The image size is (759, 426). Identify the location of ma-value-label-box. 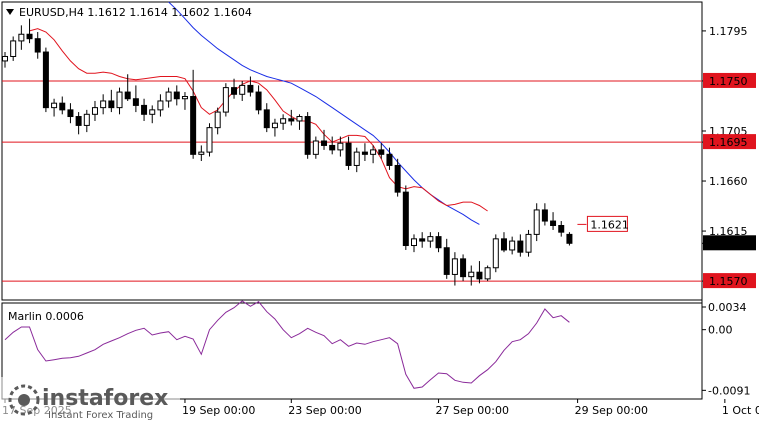
(607, 223).